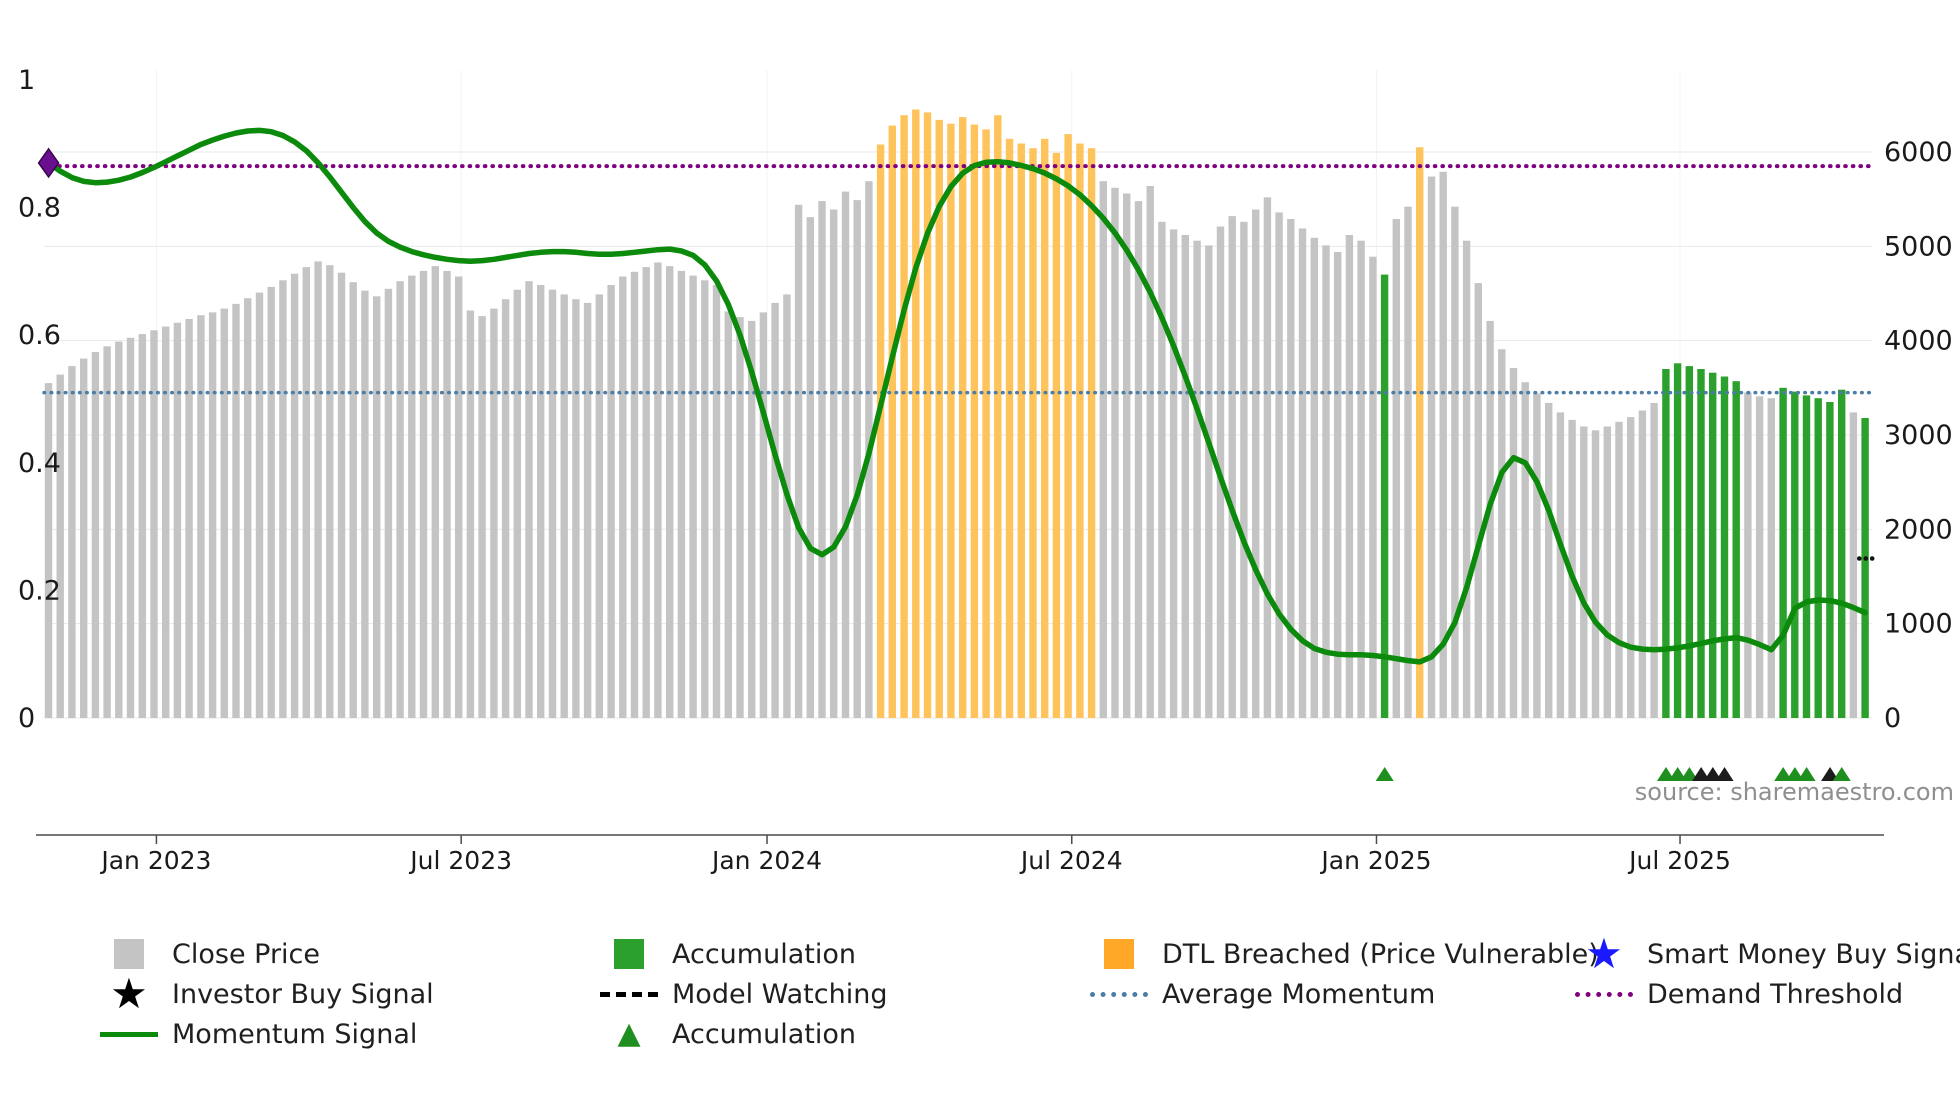  What do you see at coordinates (155, 860) in the screenshot?
I see `x-axis-tick-label: Jan 2023` at bounding box center [155, 860].